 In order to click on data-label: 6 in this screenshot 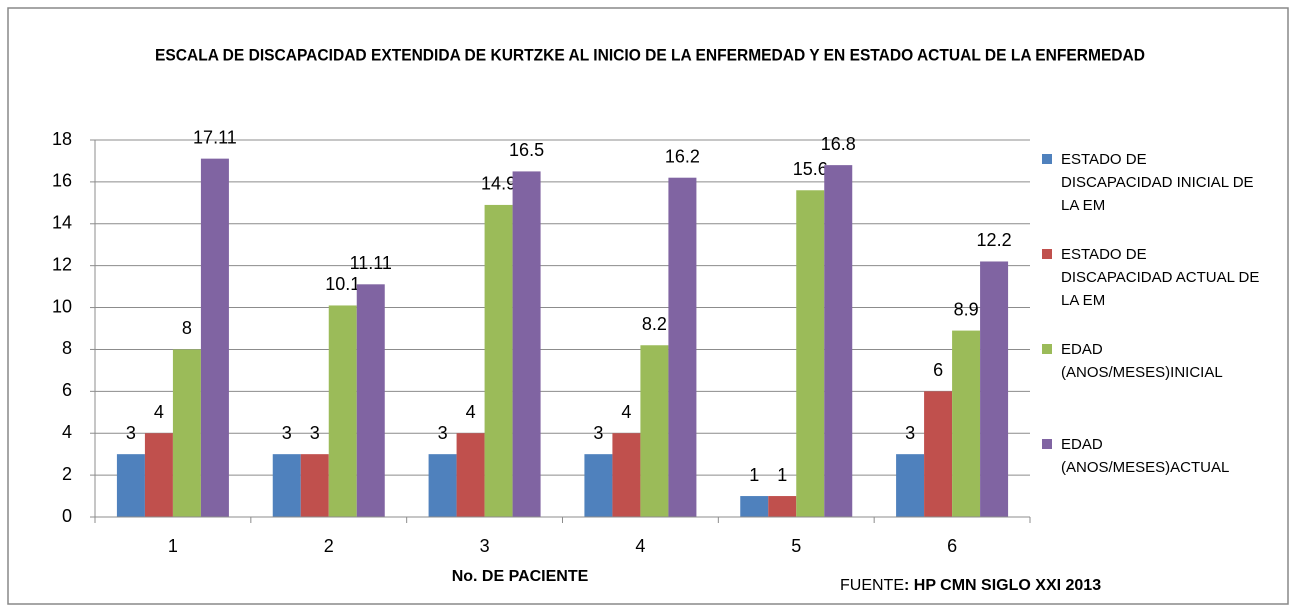, I will do `click(938, 370)`.